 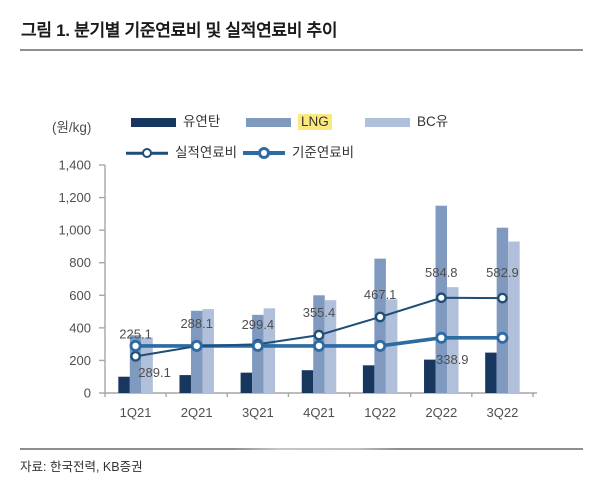 What do you see at coordinates (301, 449) in the screenshot?
I see `bottom-divider` at bounding box center [301, 449].